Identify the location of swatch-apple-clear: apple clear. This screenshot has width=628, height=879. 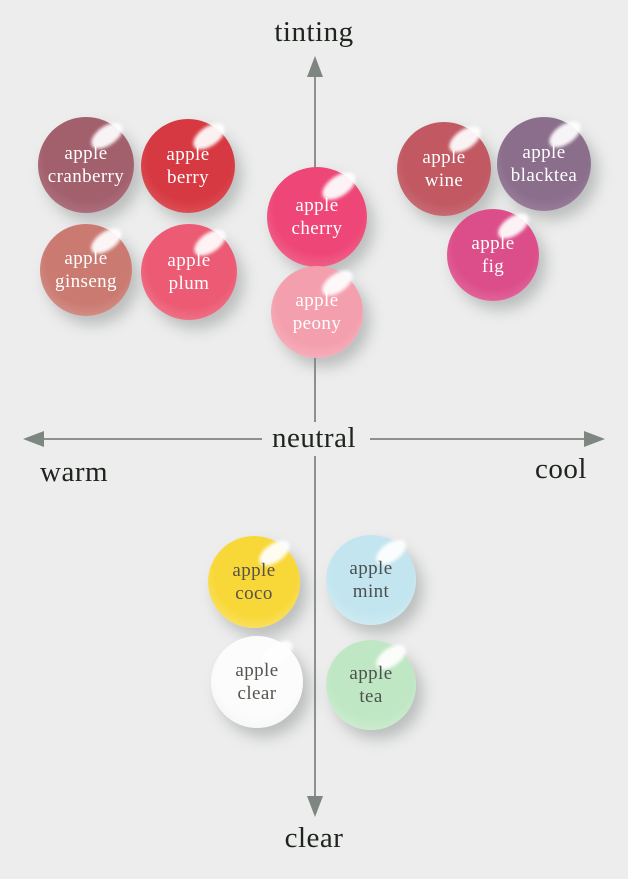
(257, 681).